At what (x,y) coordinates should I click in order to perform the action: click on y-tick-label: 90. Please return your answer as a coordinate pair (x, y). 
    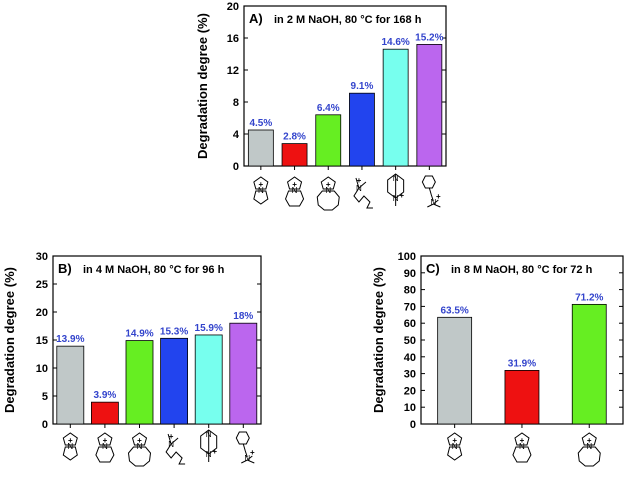
    Looking at the image, I should click on (410, 274).